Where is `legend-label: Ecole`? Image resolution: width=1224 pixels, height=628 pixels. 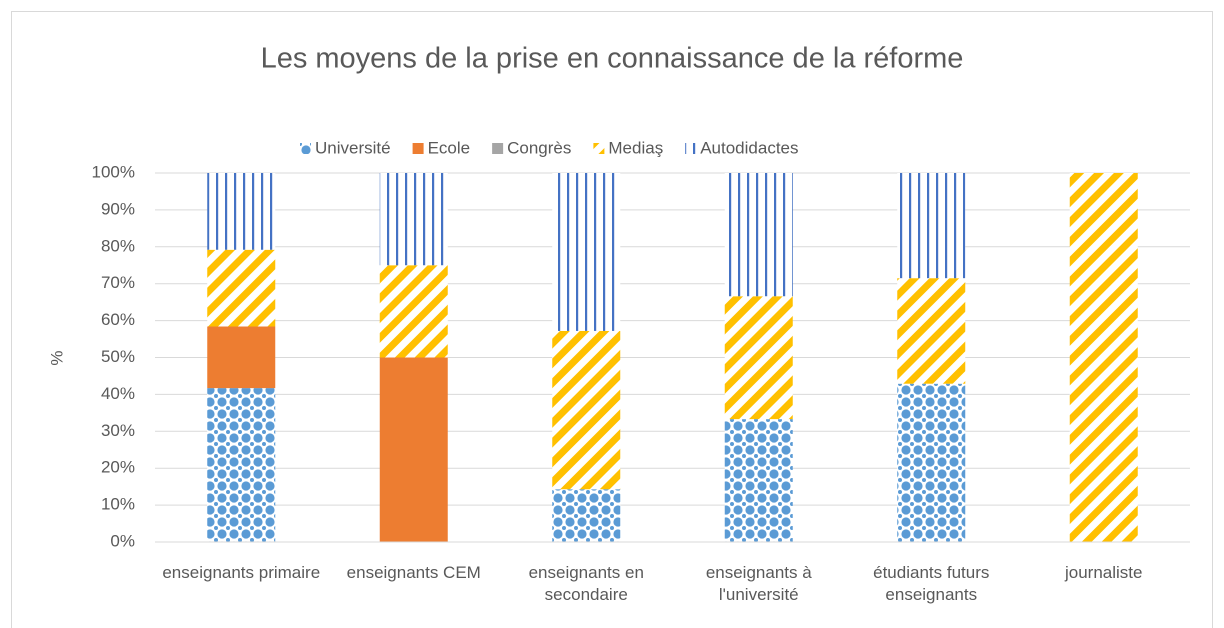 legend-label: Ecole is located at coordinates (449, 147).